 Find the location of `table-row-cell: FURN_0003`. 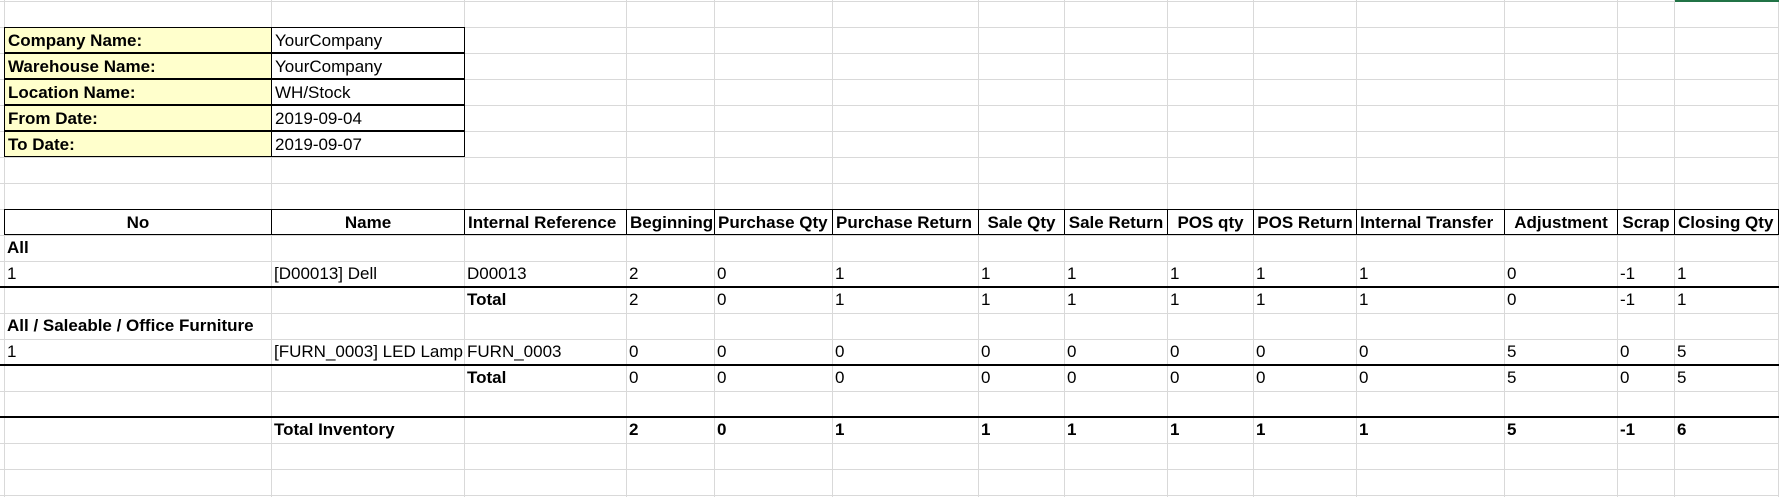

table-row-cell: FURN_0003 is located at coordinates (514, 351).